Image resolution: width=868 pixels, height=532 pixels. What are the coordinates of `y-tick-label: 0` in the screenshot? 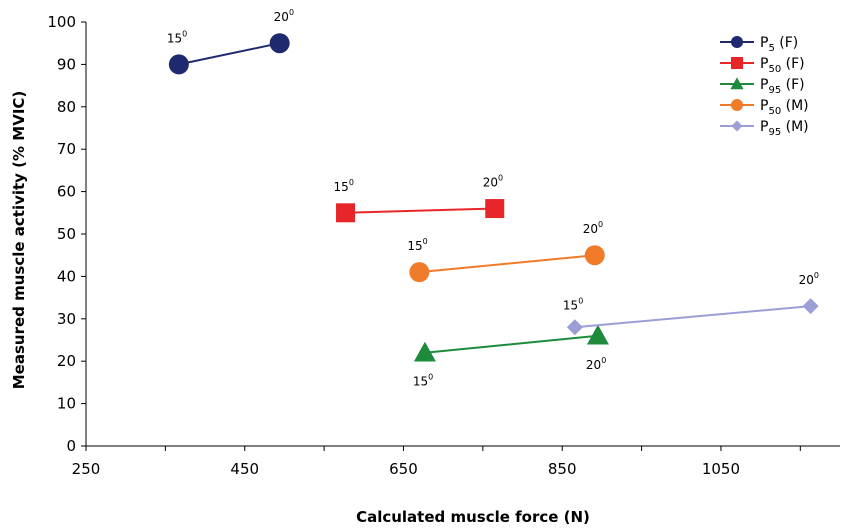 It's located at (71, 446).